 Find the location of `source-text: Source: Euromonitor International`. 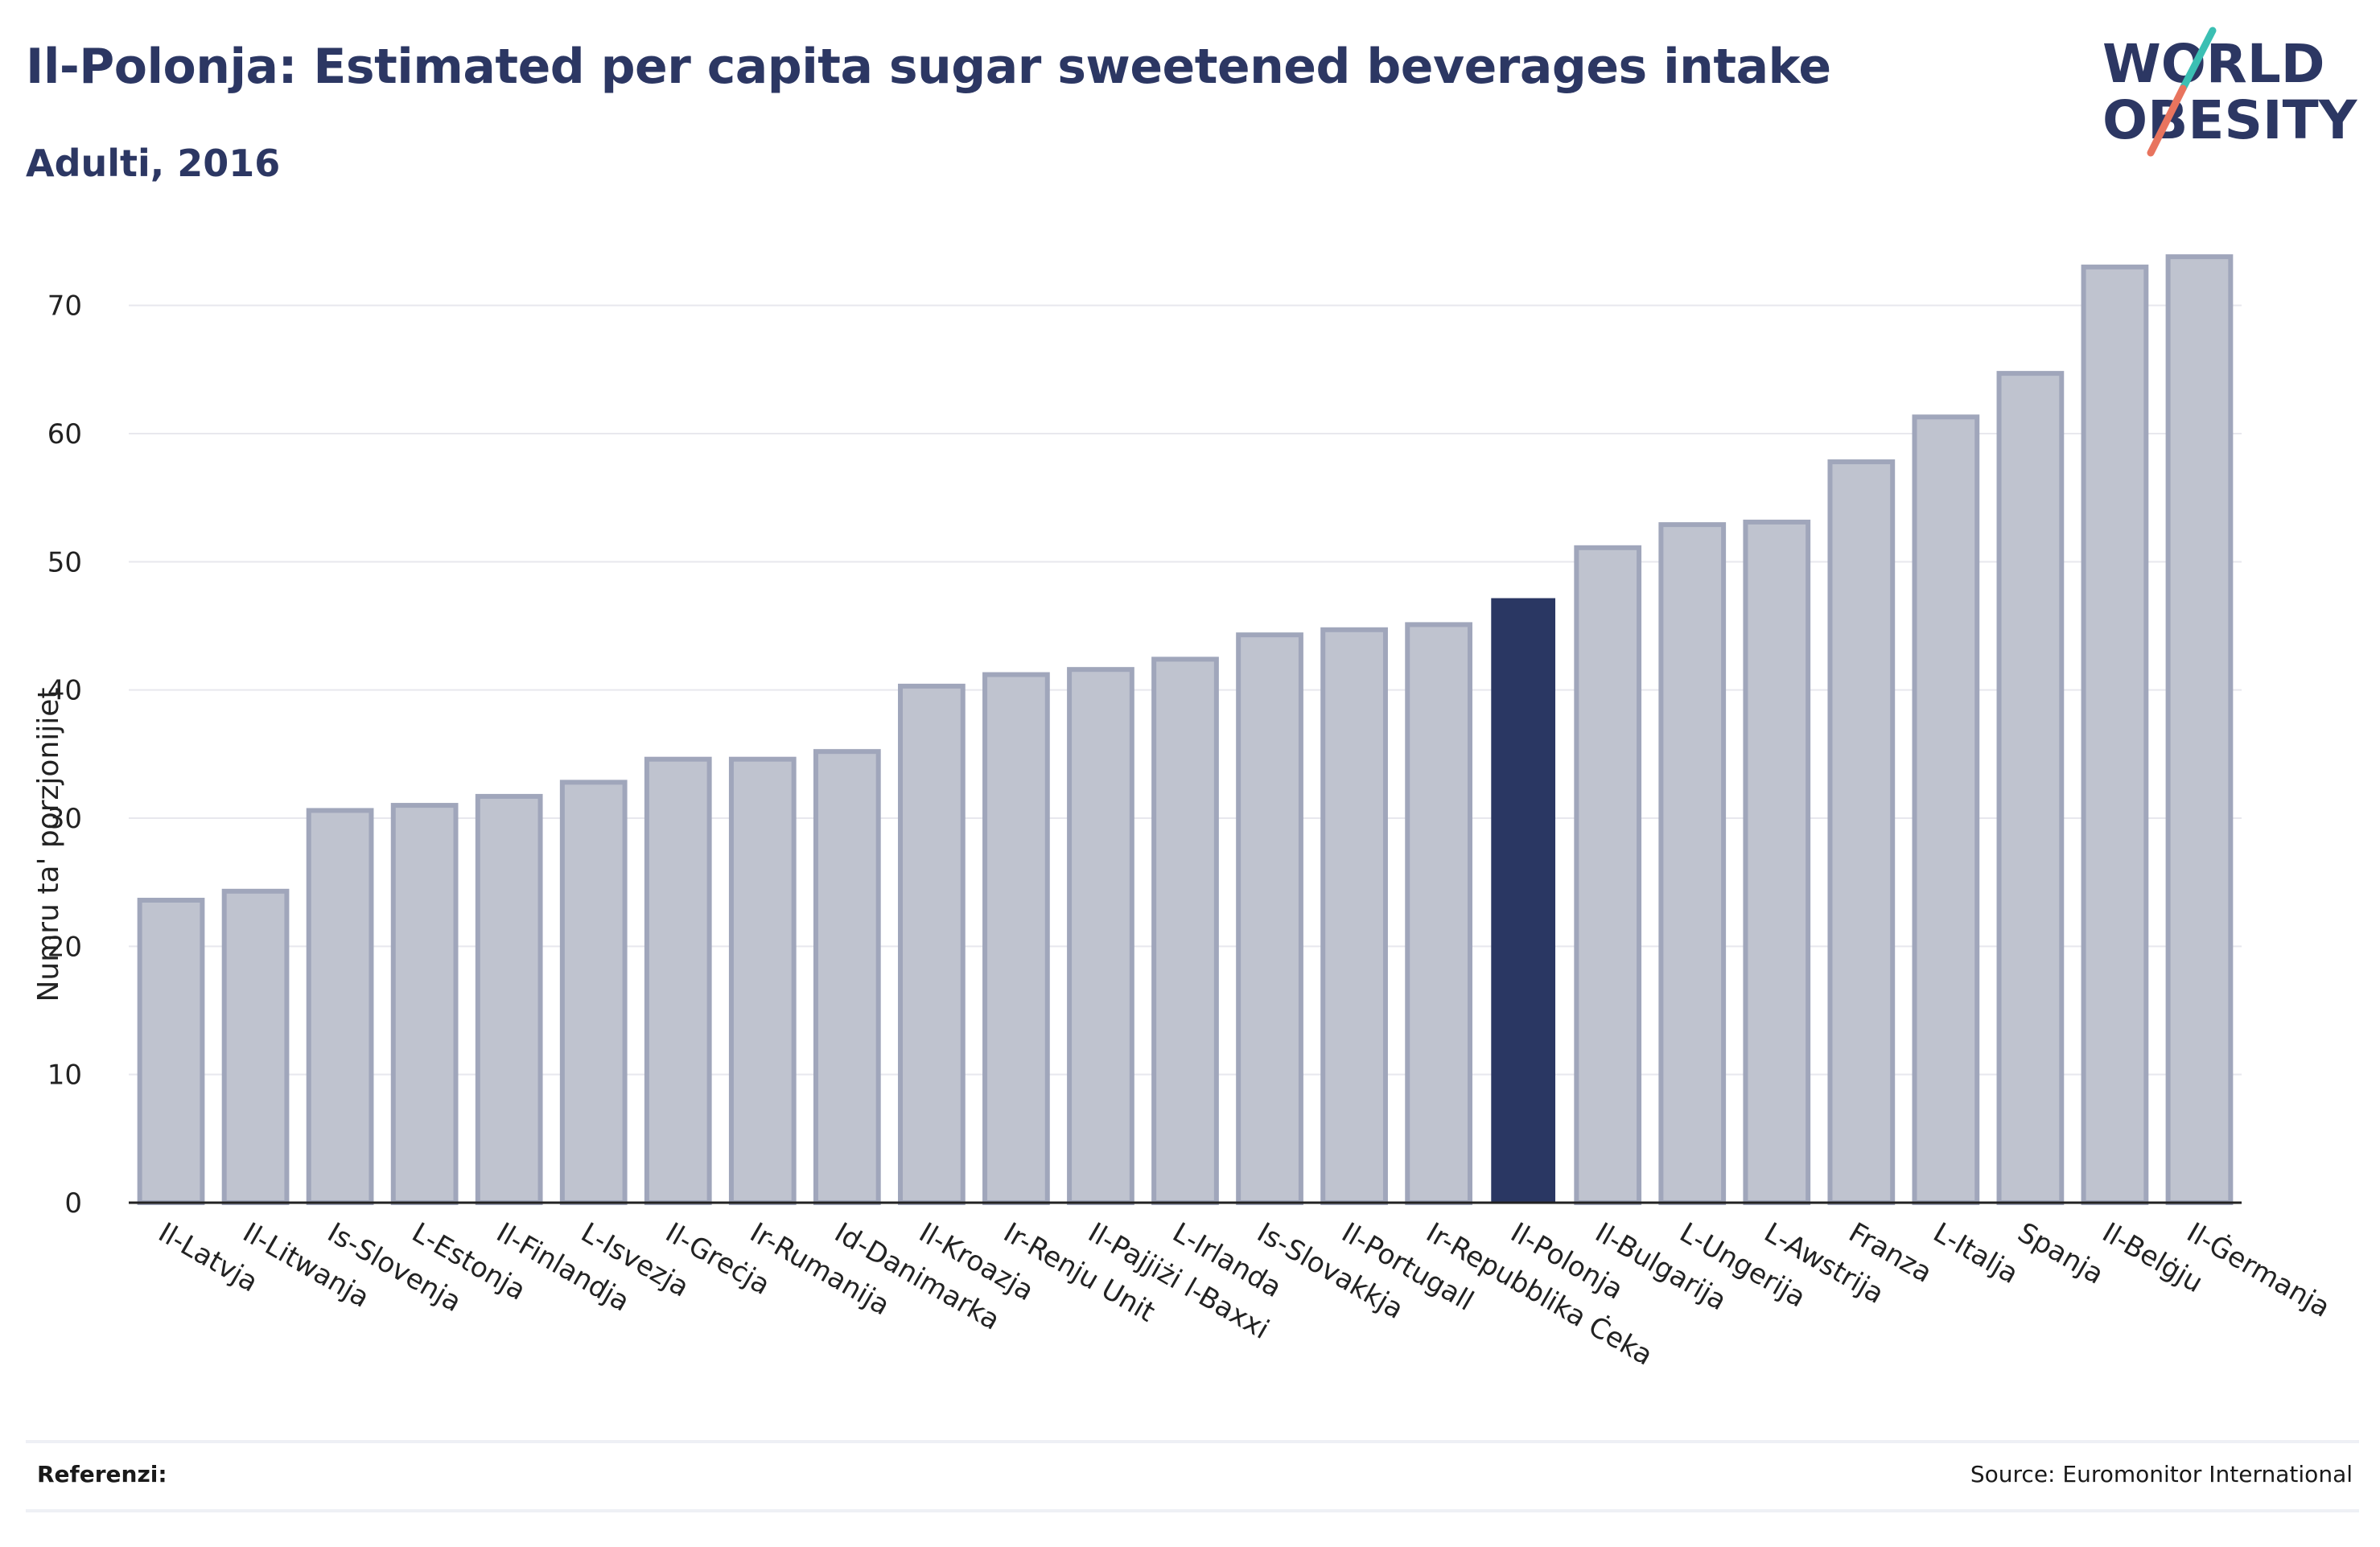

source-text: Source: Euromonitor International is located at coordinates (2161, 1474).